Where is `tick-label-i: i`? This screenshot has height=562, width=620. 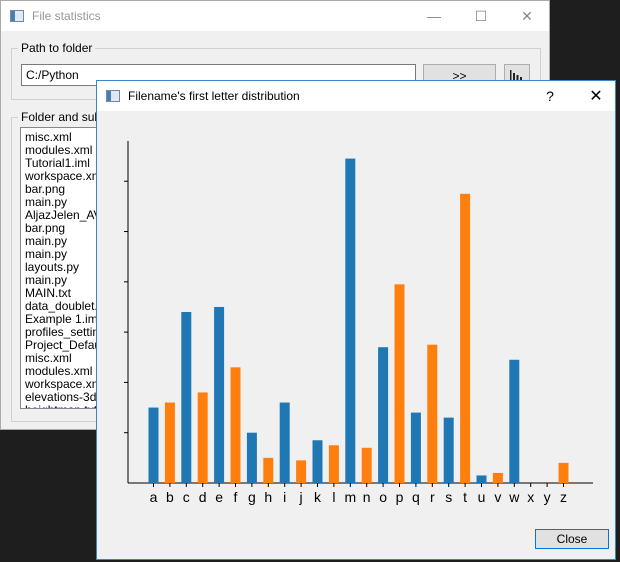 tick-label-i: i is located at coordinates (284, 497).